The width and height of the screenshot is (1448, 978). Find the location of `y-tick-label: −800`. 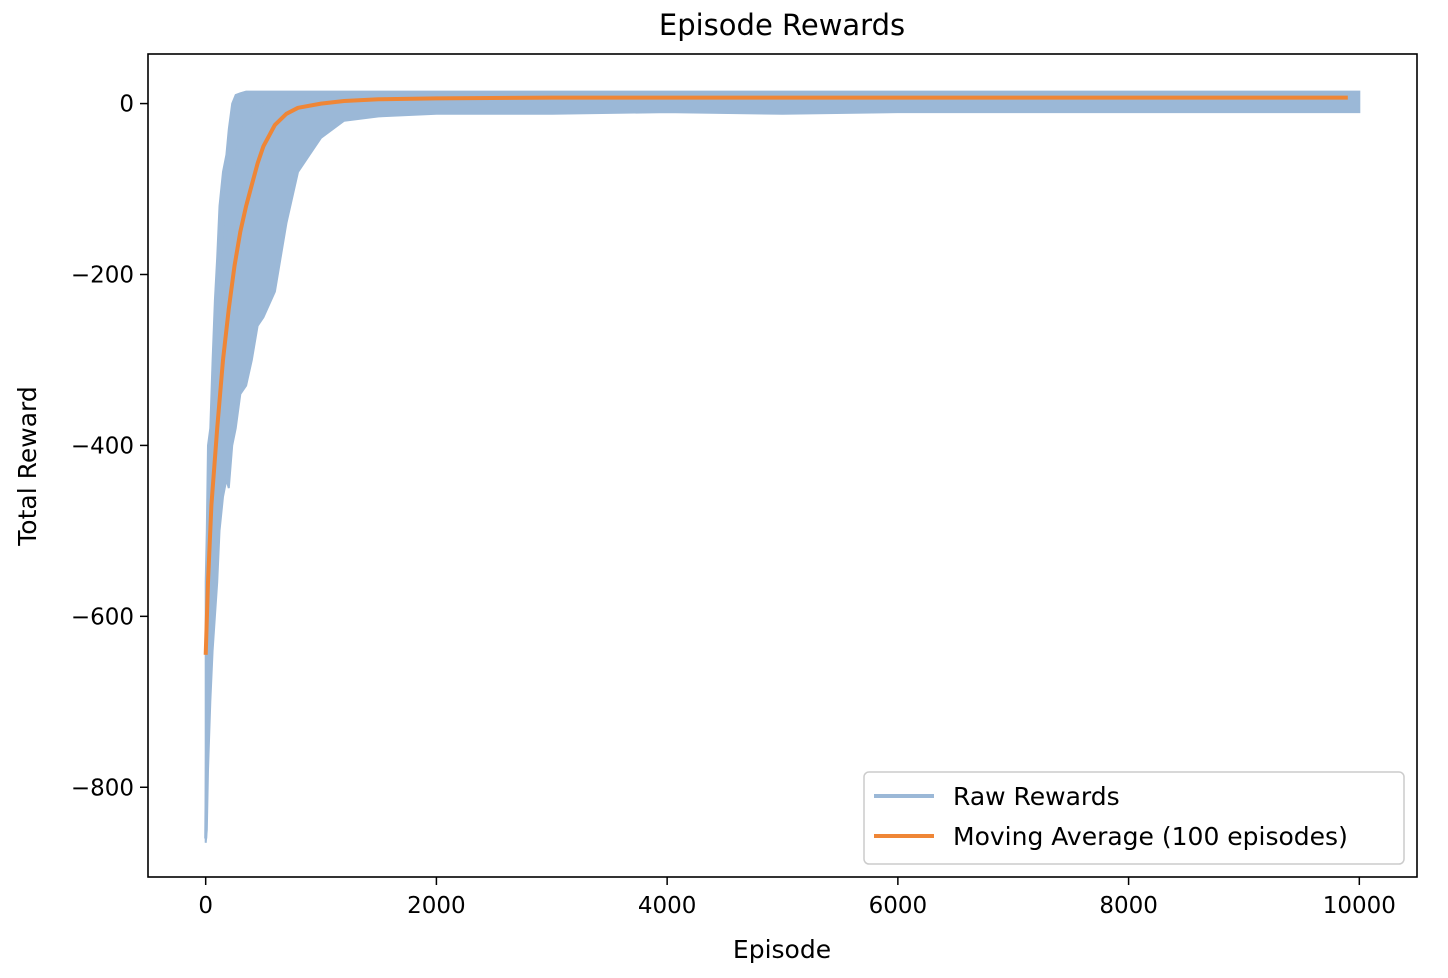

y-tick-label: −800 is located at coordinates (102, 788).